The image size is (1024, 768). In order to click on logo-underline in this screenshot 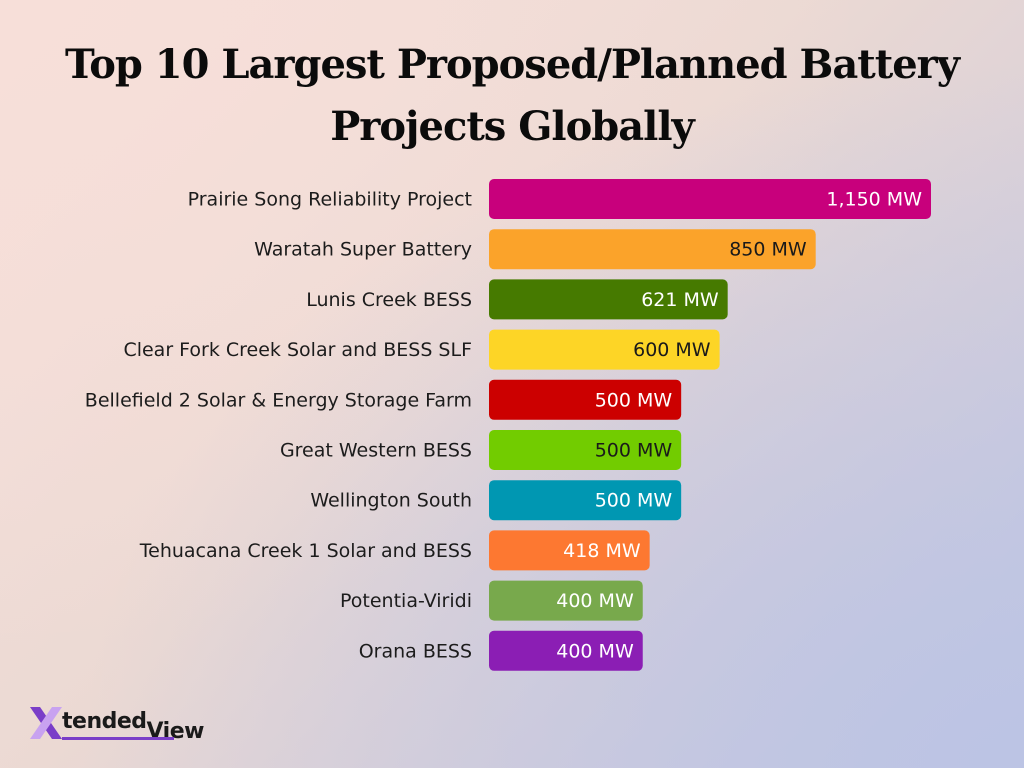, I will do `click(118, 738)`.